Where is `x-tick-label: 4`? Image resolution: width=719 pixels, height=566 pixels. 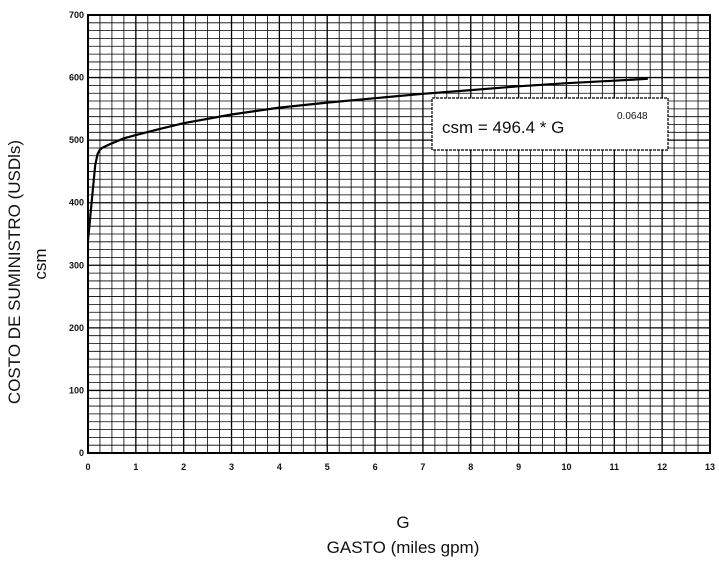
x-tick-label: 4 is located at coordinates (279, 467).